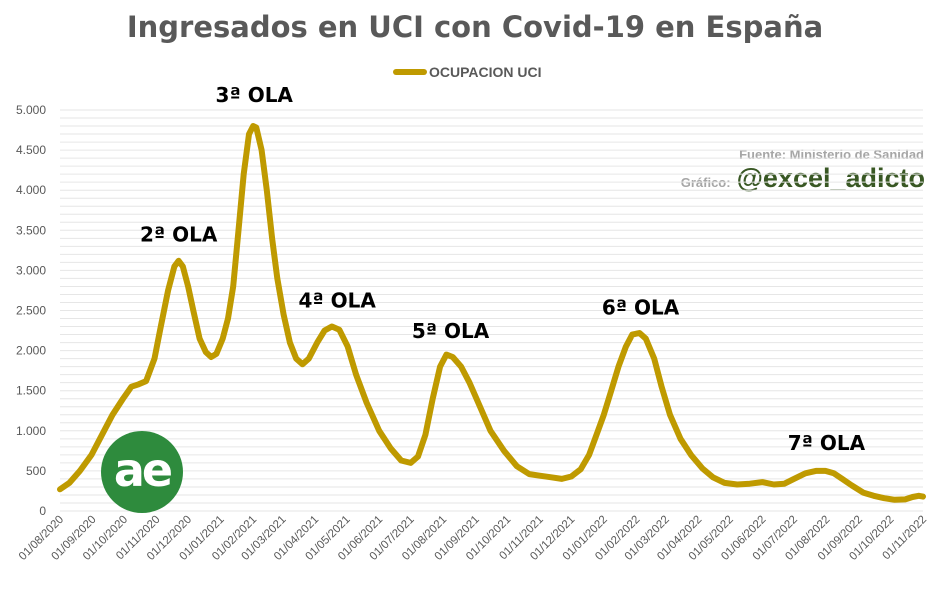 The image size is (950, 599). I want to click on credit-handle: @excel_adicto, so click(830, 178).